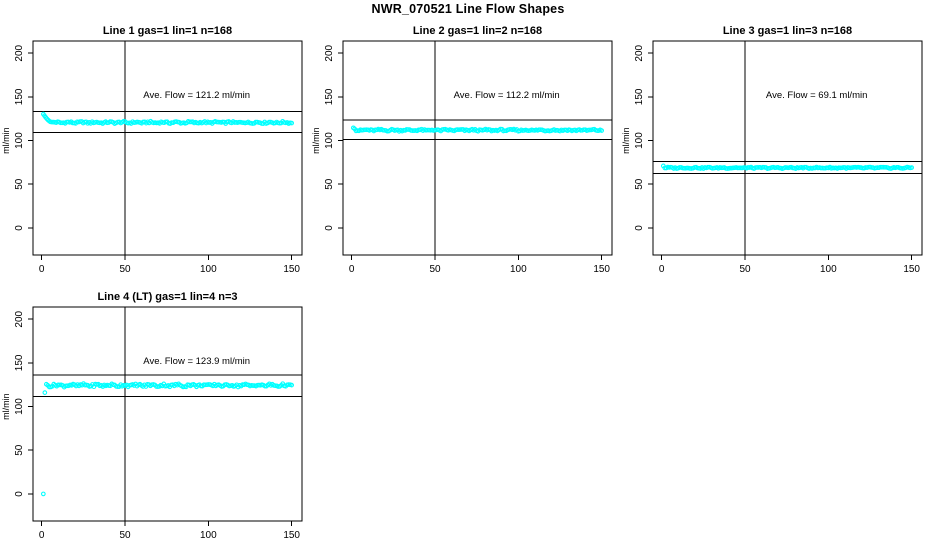 The width and height of the screenshot is (936, 540). I want to click on avg-flow-annotation: Ave. Flow = 112.2 ml/min, so click(507, 95).